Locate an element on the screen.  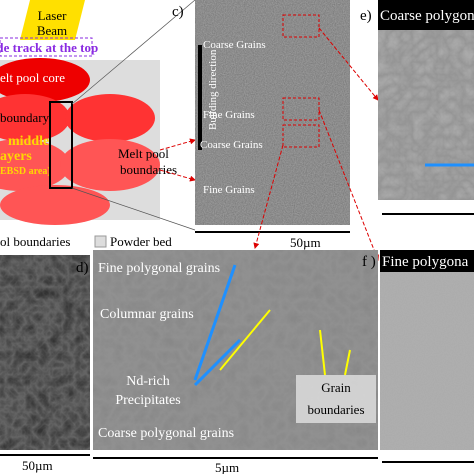
text: elt pool core is located at coordinates (32, 77).